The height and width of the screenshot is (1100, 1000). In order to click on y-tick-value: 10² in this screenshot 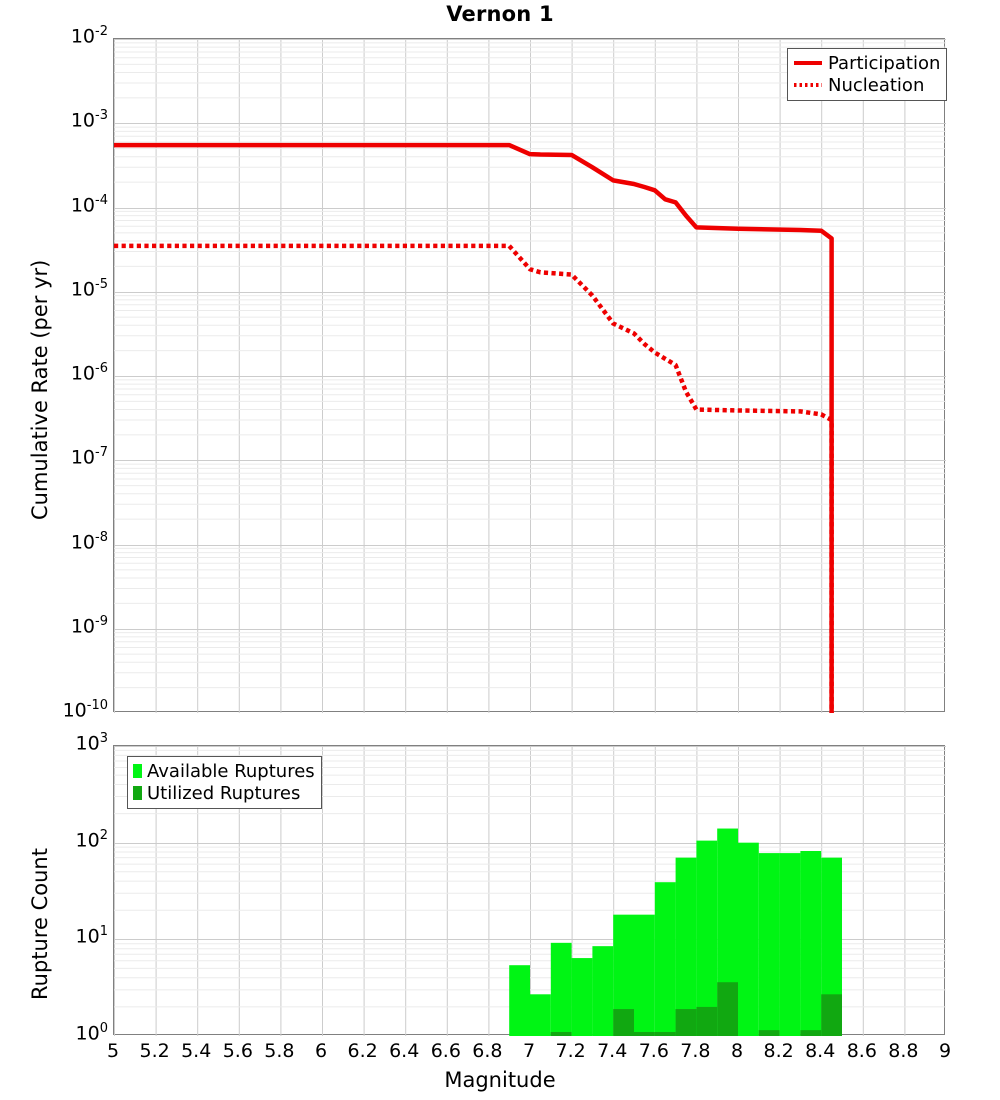, I will do `click(91, 839)`.